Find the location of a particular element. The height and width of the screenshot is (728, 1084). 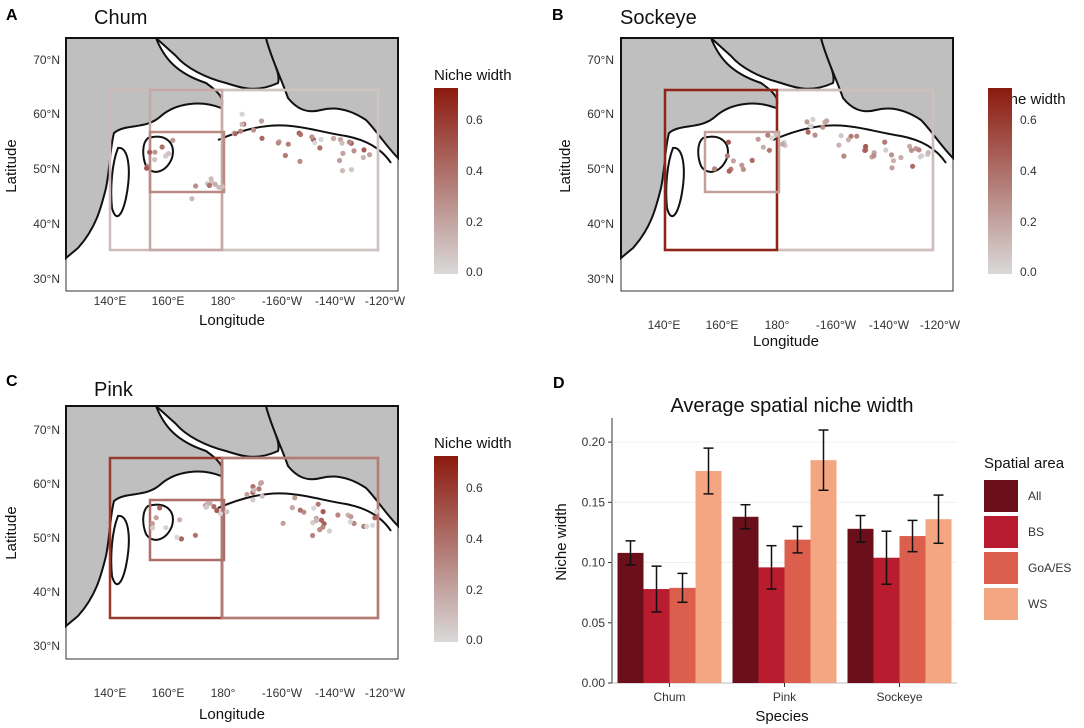

legend-swatch is located at coordinates (1001, 568).